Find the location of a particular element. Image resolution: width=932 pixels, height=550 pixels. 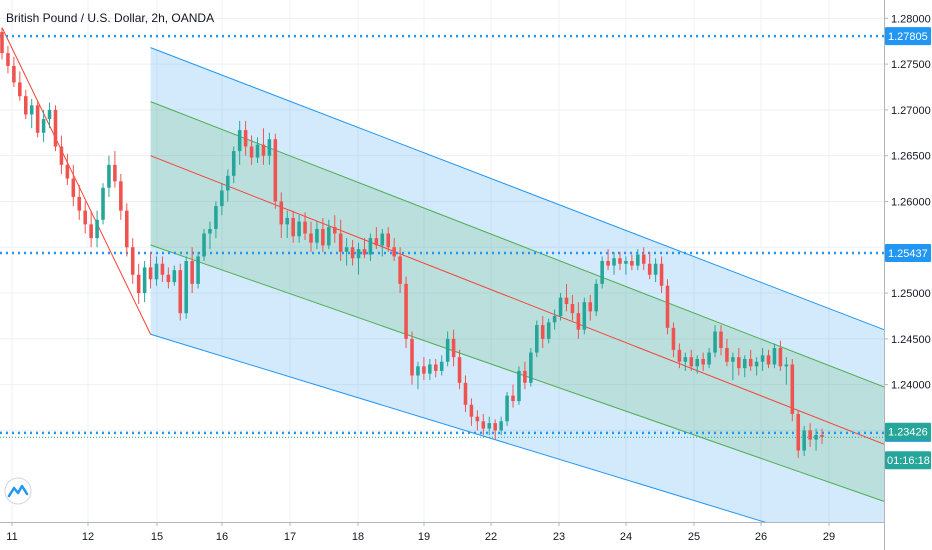

x-tick-label: 16 is located at coordinates (222, 537).